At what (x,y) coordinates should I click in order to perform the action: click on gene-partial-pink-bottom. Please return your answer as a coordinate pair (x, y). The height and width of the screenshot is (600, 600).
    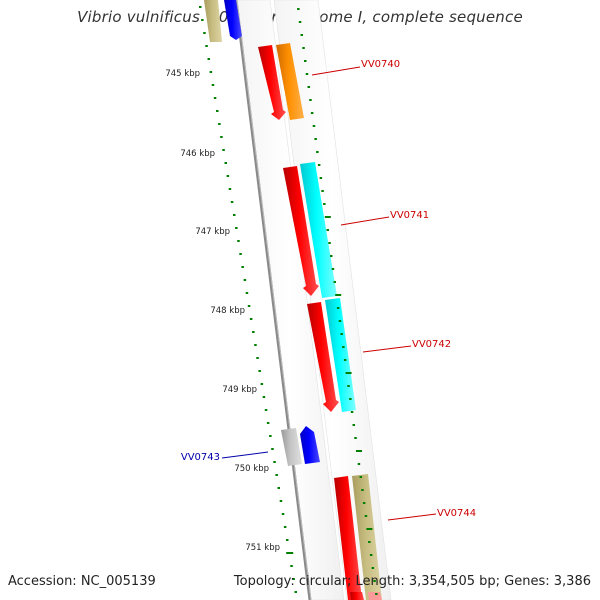
    Looking at the image, I should click on (375, 596).